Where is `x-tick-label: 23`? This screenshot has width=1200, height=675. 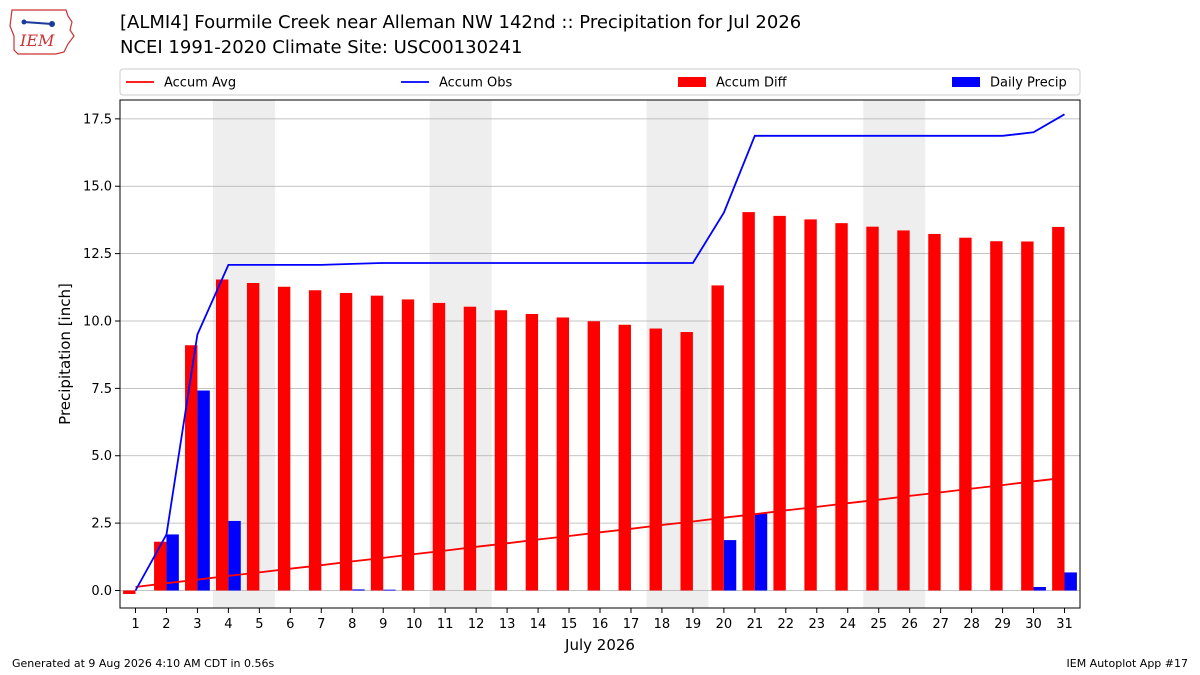 x-tick-label: 23 is located at coordinates (817, 624).